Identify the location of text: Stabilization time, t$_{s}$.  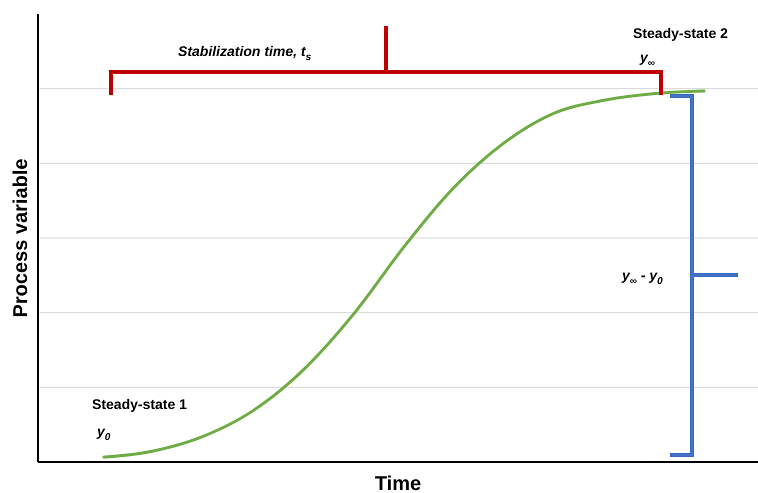
(245, 53).